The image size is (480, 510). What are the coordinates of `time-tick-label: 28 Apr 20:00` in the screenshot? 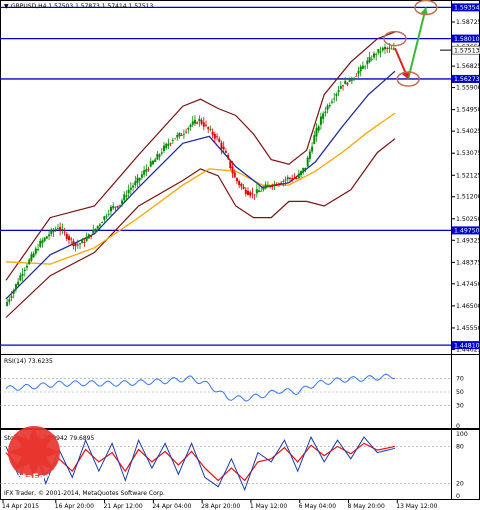 It's located at (220, 506).